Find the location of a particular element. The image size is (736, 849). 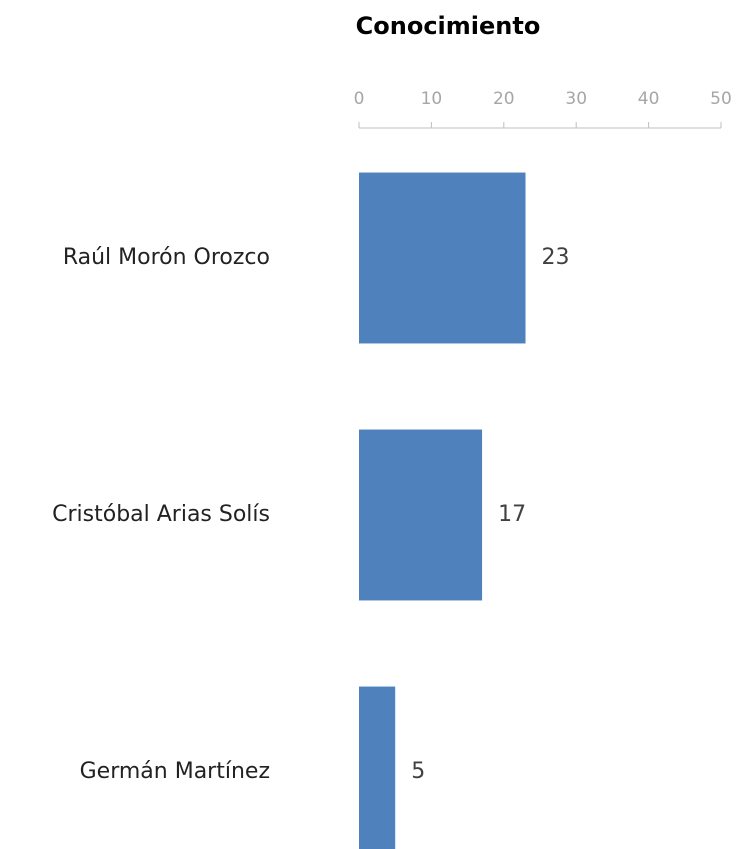

x-tick-label: 20 is located at coordinates (504, 99).